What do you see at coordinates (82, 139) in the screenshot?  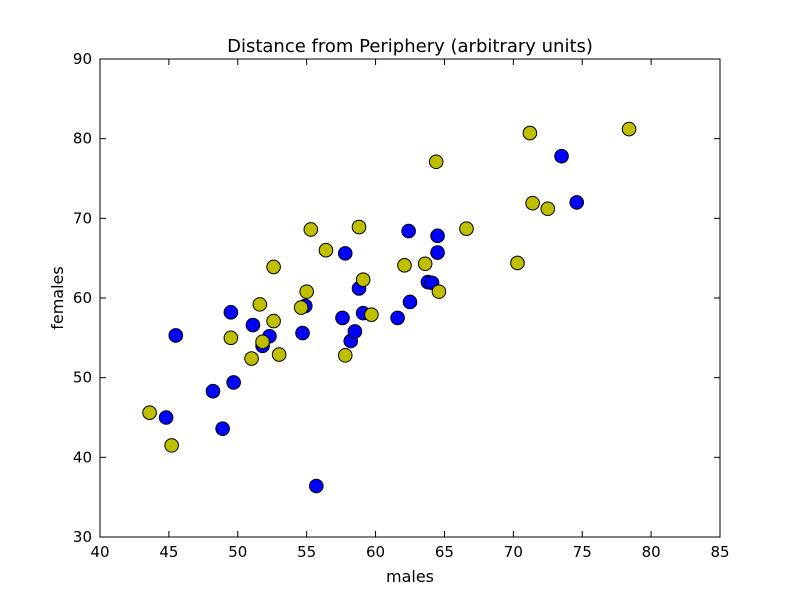 I see `y-tick-label: 80` at bounding box center [82, 139].